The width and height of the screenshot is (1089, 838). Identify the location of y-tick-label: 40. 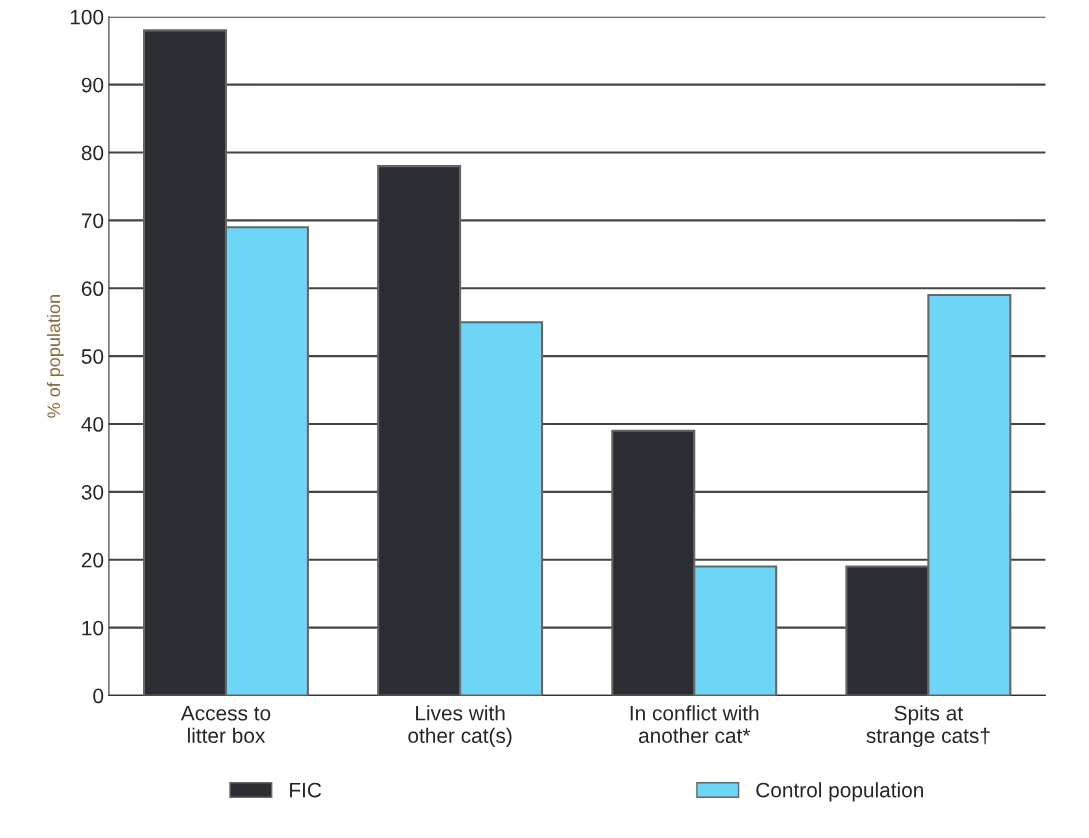
(92, 424).